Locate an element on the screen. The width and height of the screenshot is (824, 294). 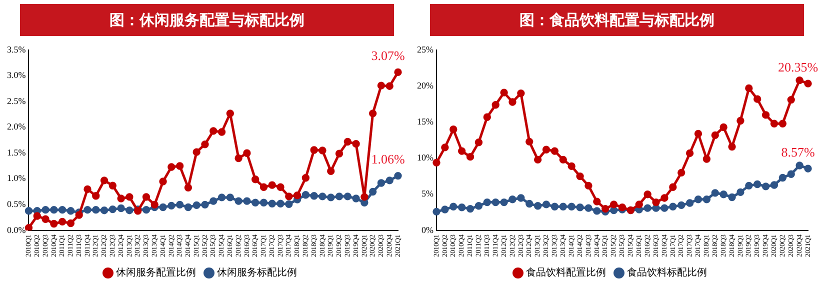
y-tick-label: 0% is located at coordinates (427, 229).